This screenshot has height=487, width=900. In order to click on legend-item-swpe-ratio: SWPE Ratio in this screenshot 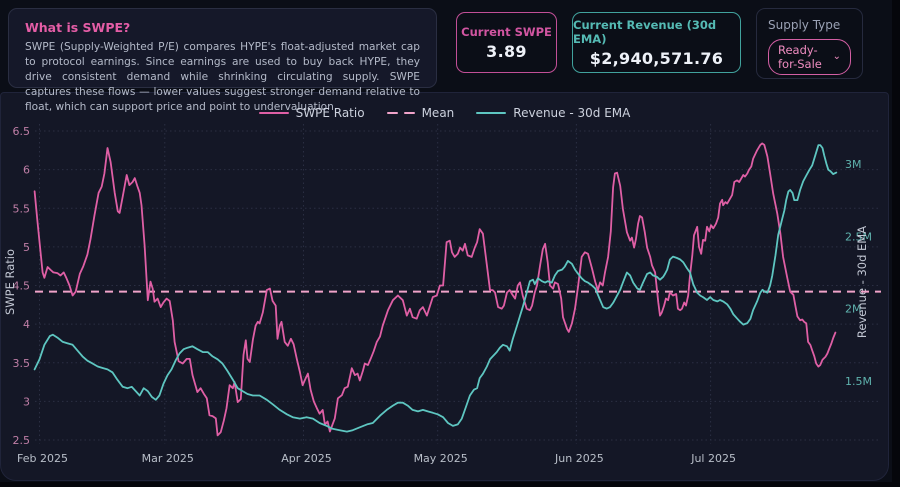, I will do `click(311, 113)`.